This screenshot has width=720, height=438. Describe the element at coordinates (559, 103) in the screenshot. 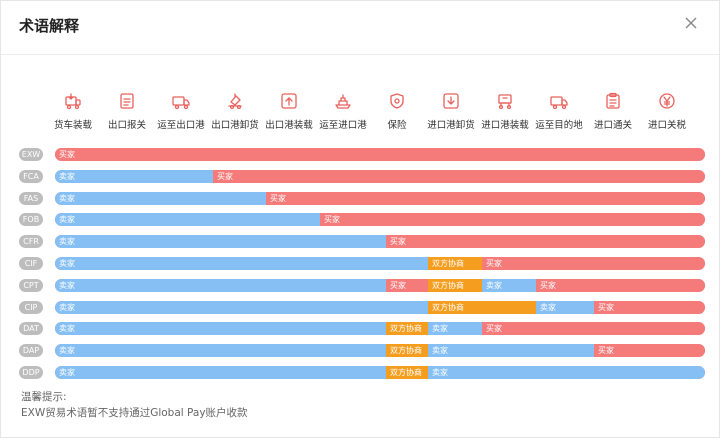

I see `truck-icon` at that location.